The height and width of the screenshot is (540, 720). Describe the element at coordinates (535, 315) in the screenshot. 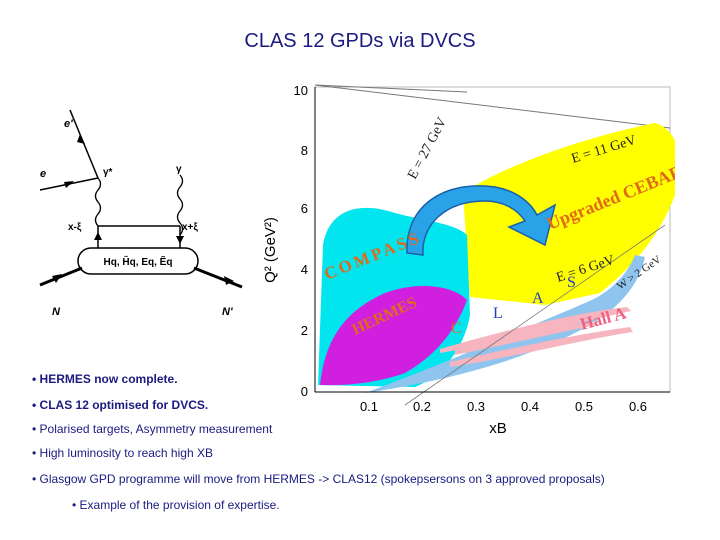

I see `w2-line` at that location.